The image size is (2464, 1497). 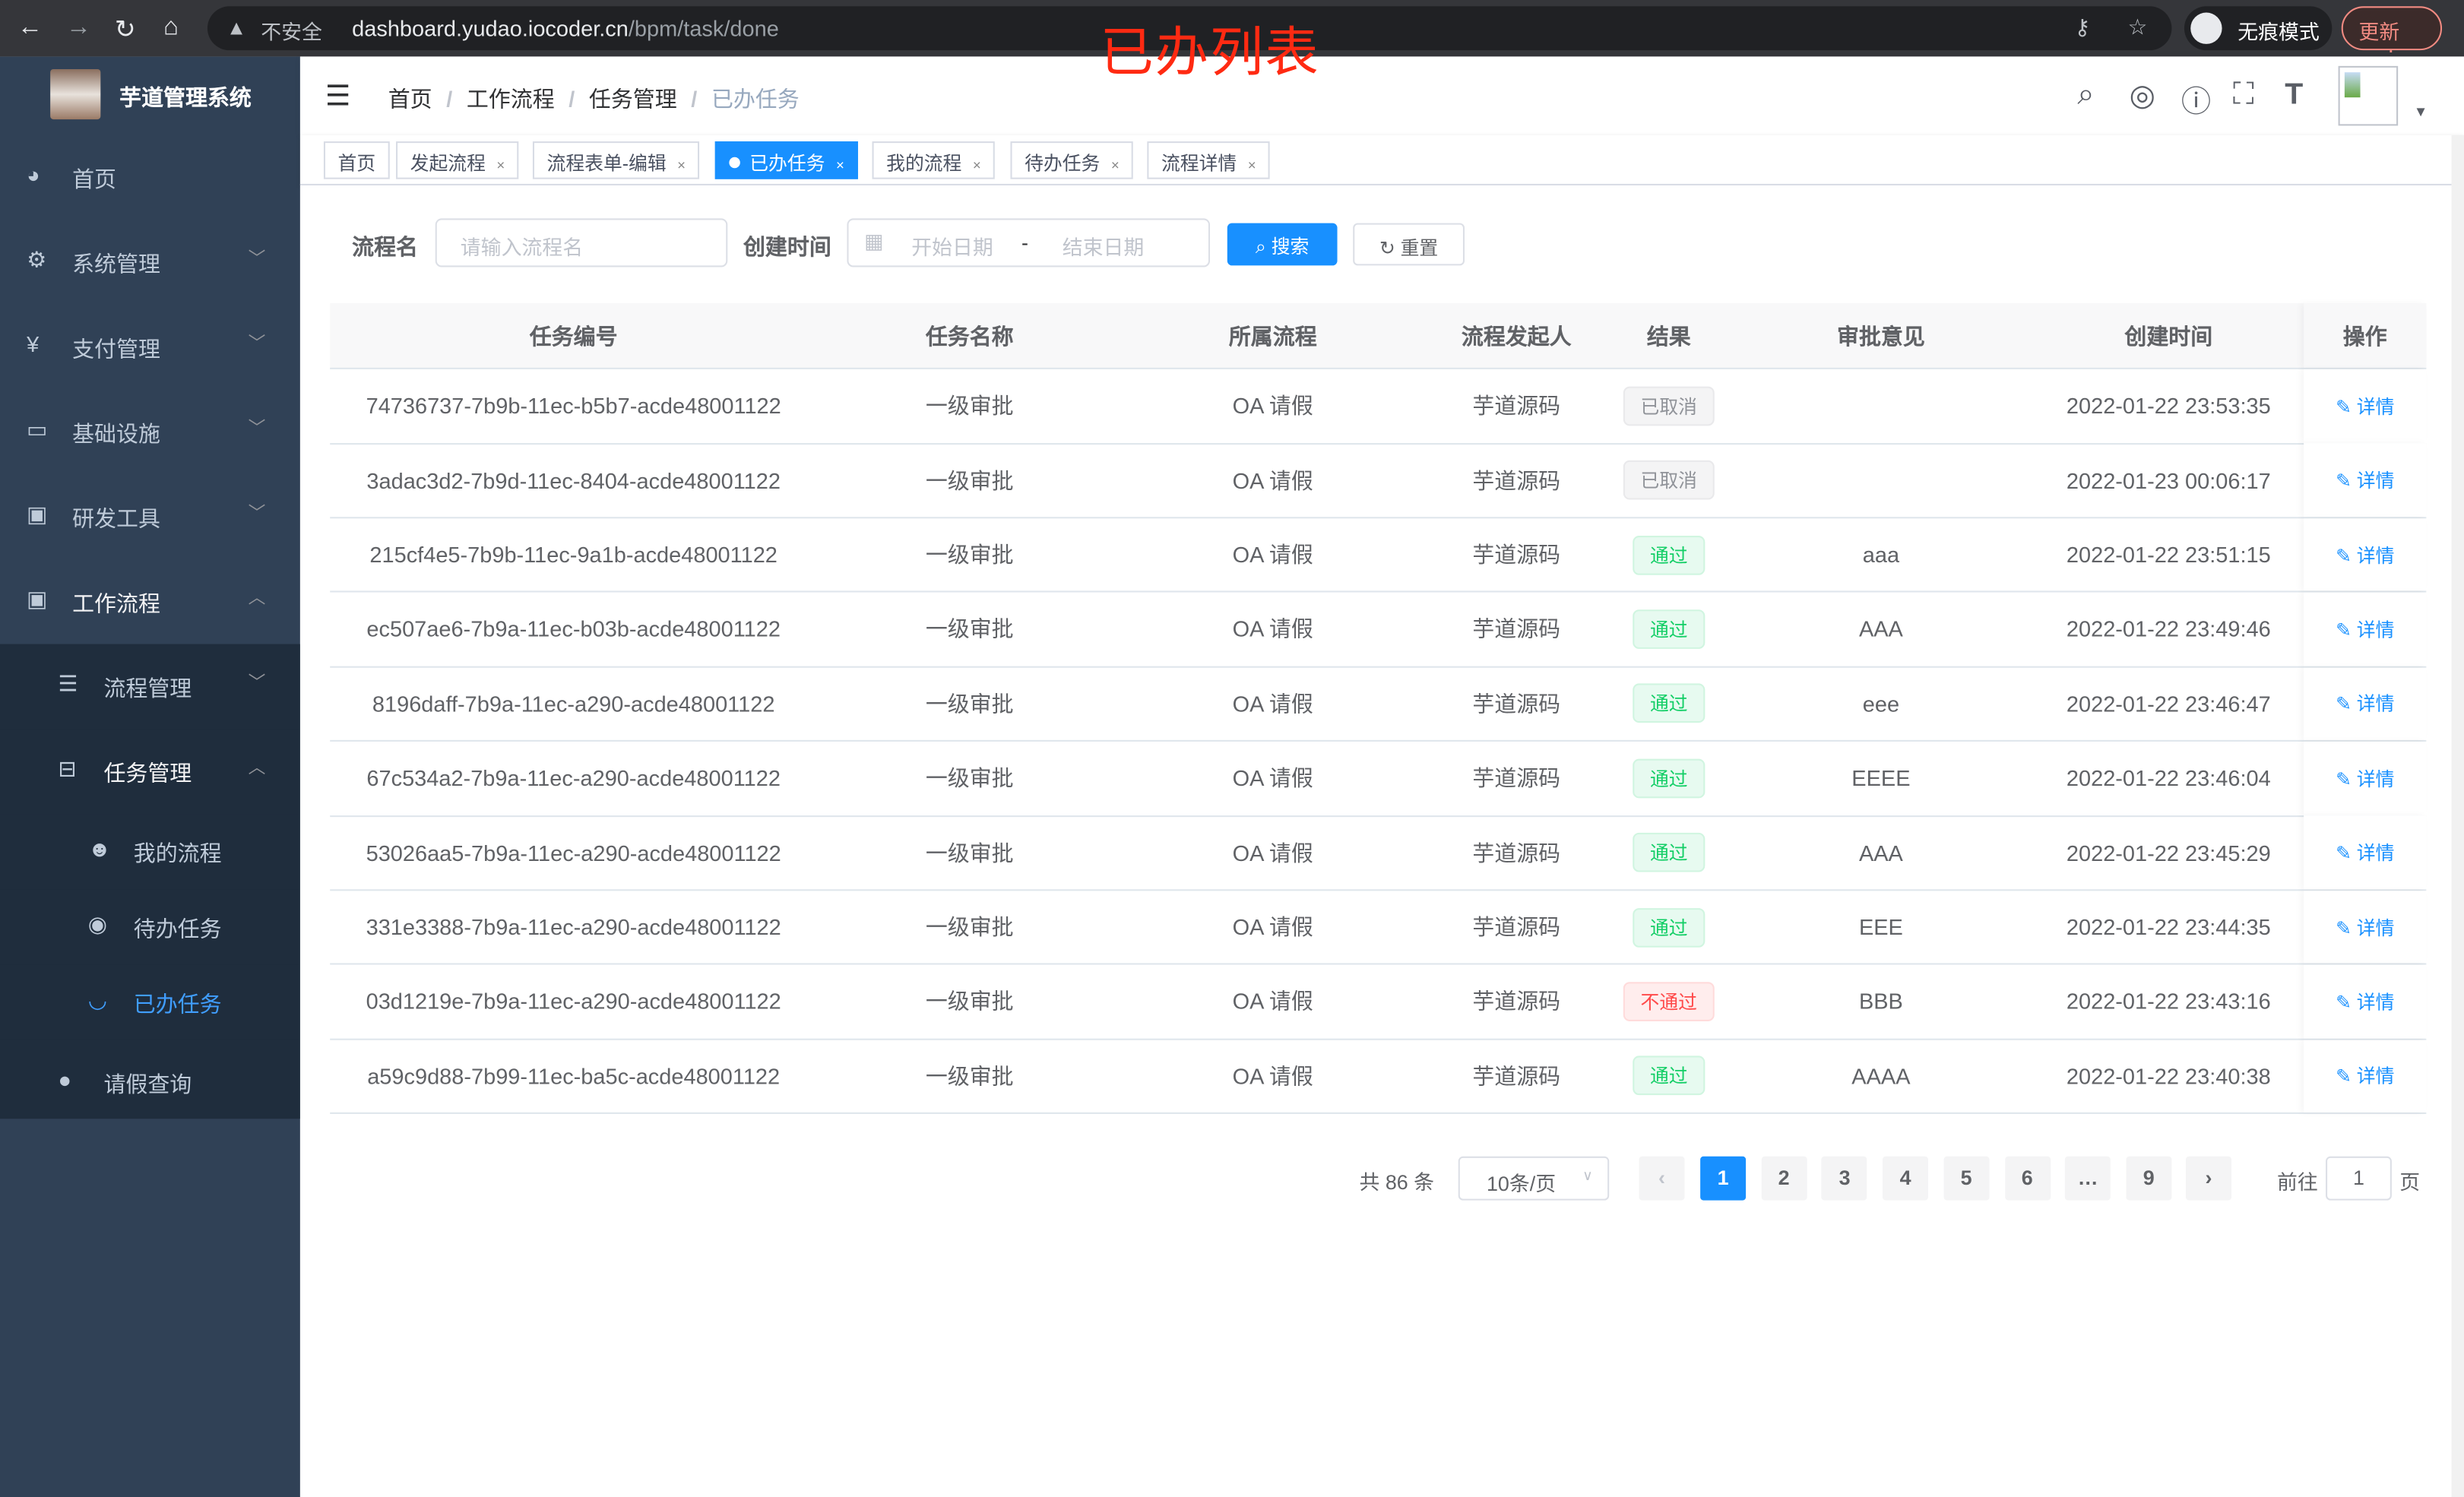 I want to click on page-button: 1, so click(x=1723, y=1178).